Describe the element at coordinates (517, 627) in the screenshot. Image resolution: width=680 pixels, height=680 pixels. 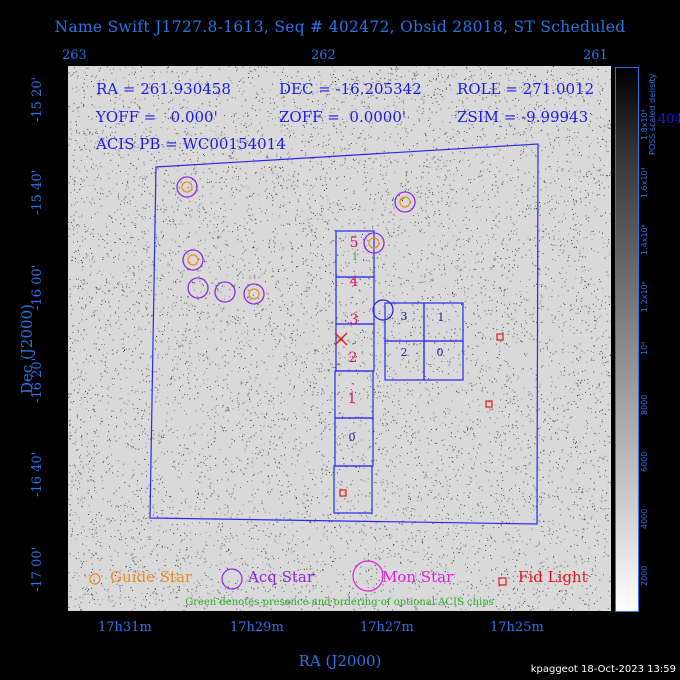
I see `ra-bottom-tick: 17h25m` at that location.